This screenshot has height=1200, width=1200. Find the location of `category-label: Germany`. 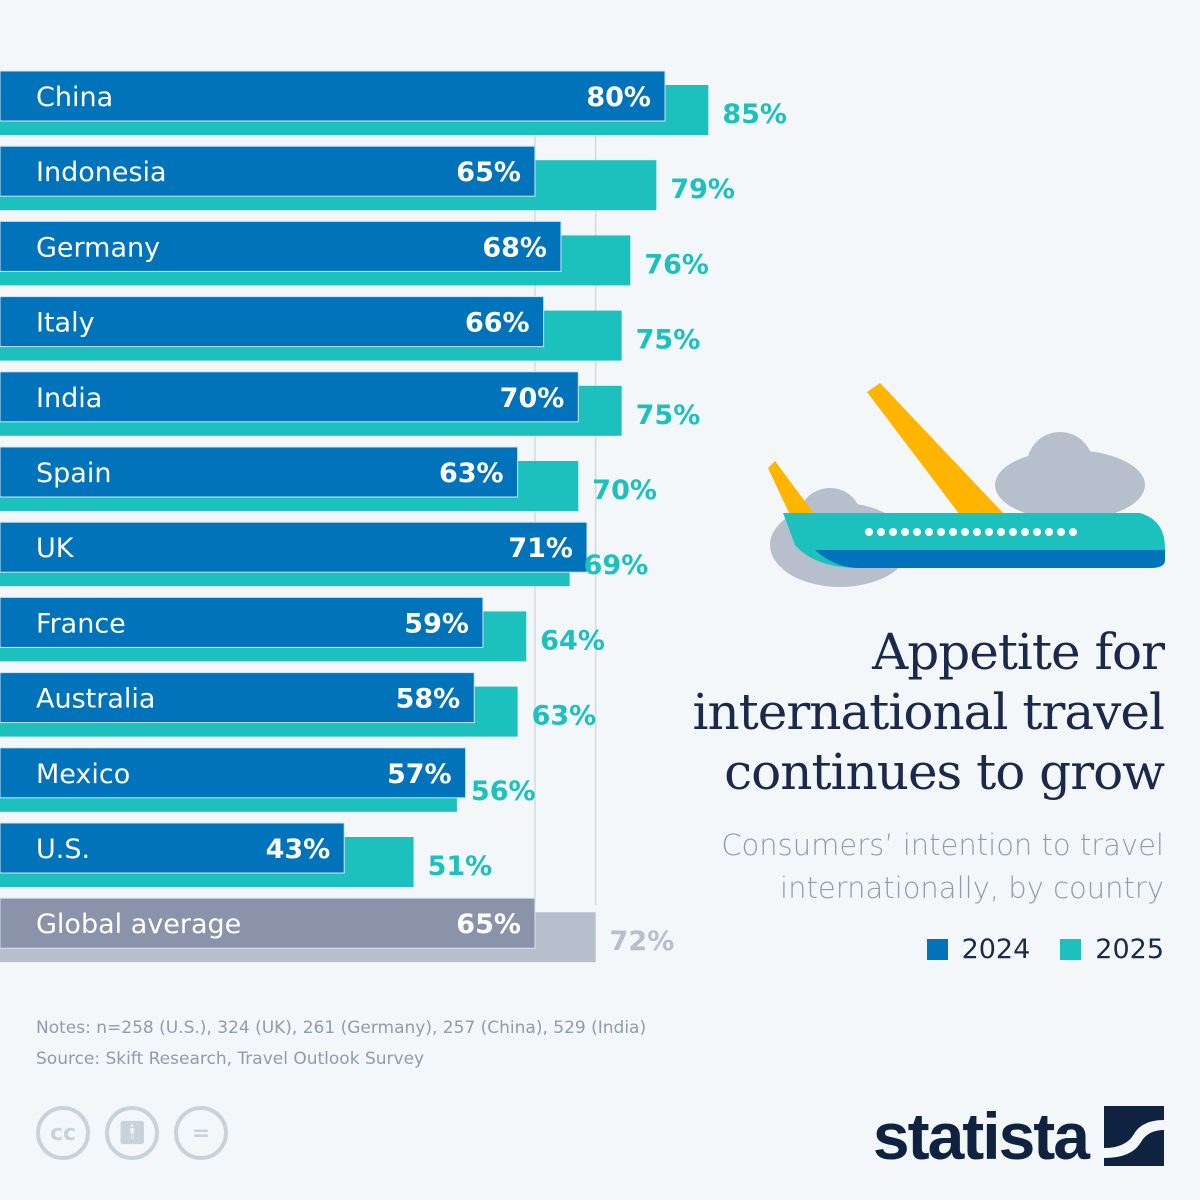

category-label: Germany is located at coordinates (98, 247).